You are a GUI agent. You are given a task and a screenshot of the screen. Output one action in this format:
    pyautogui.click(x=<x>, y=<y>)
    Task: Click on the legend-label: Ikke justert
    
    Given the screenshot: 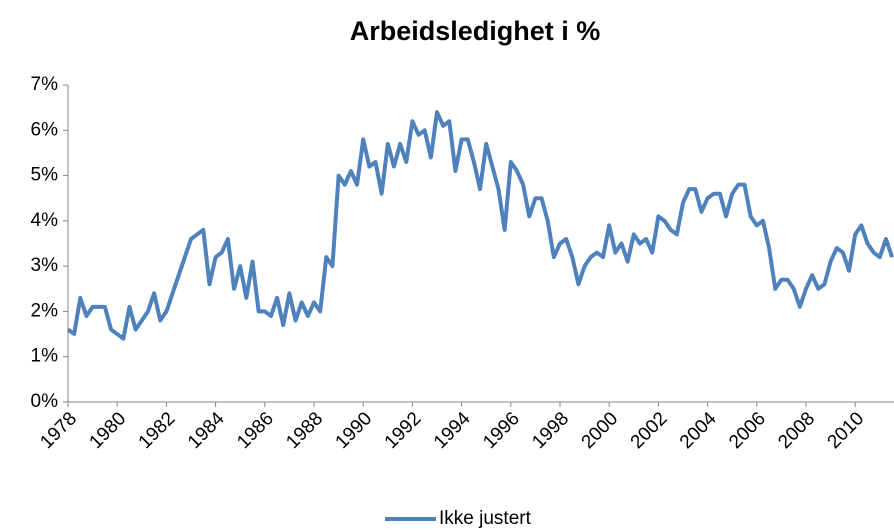 What is the action you would take?
    pyautogui.click(x=485, y=518)
    